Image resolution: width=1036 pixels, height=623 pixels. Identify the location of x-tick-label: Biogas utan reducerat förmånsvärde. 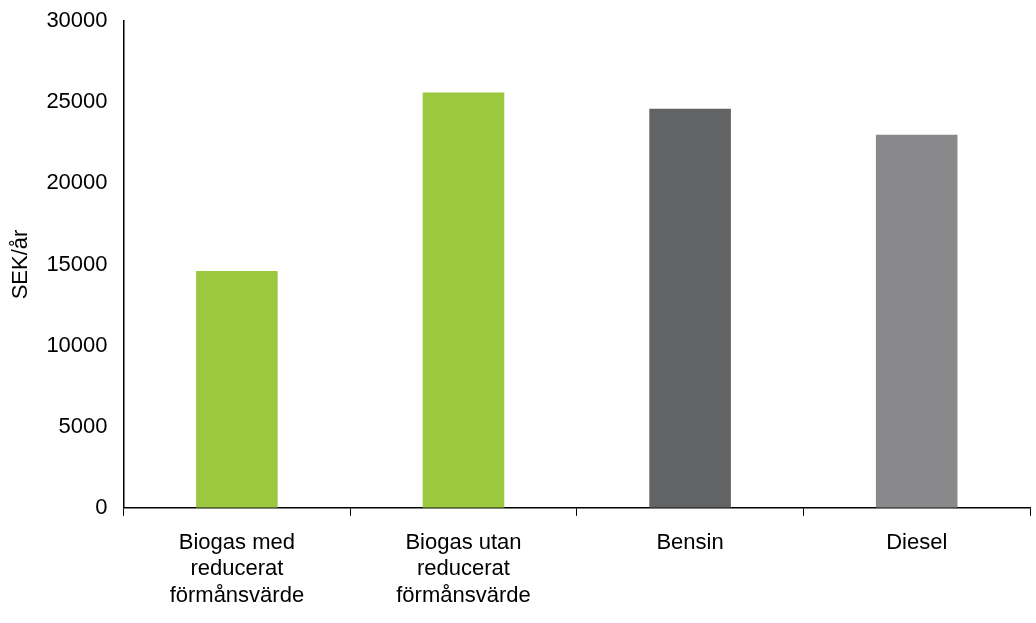
(463, 568).